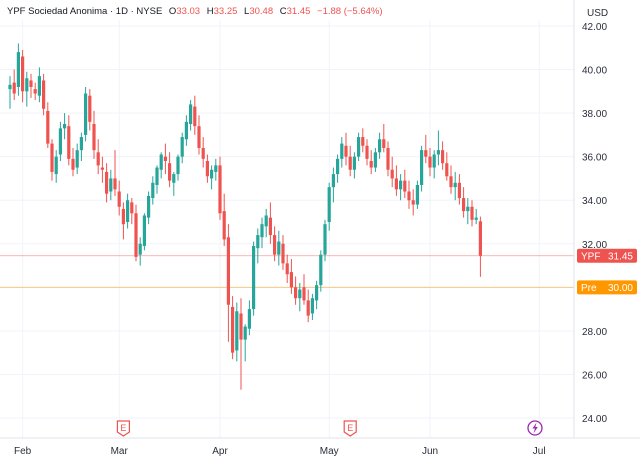 The height and width of the screenshot is (465, 640). I want to click on open-label: O, so click(172, 11).